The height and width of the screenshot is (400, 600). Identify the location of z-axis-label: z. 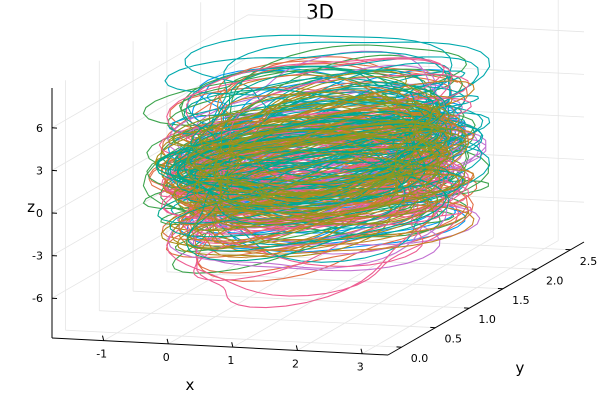
(31, 207).